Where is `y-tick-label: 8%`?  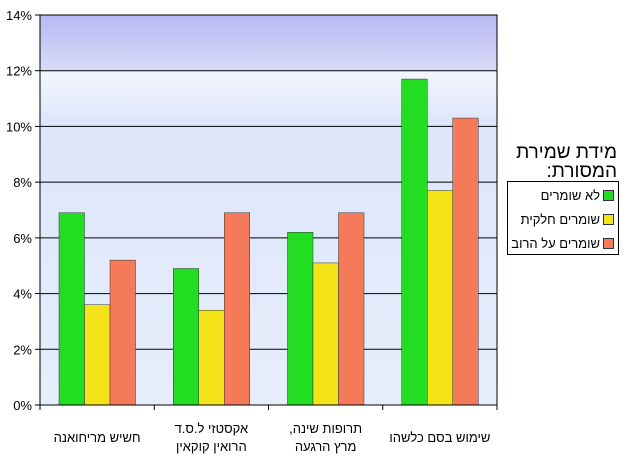
y-tick-label: 8% is located at coordinates (22, 182).